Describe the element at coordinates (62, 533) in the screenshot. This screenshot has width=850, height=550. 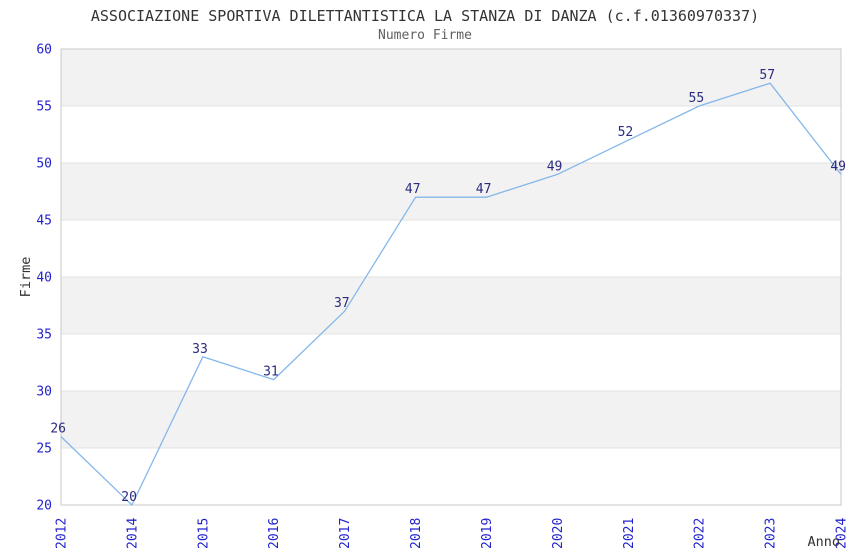
I see `x-tick-label: 2012` at that location.